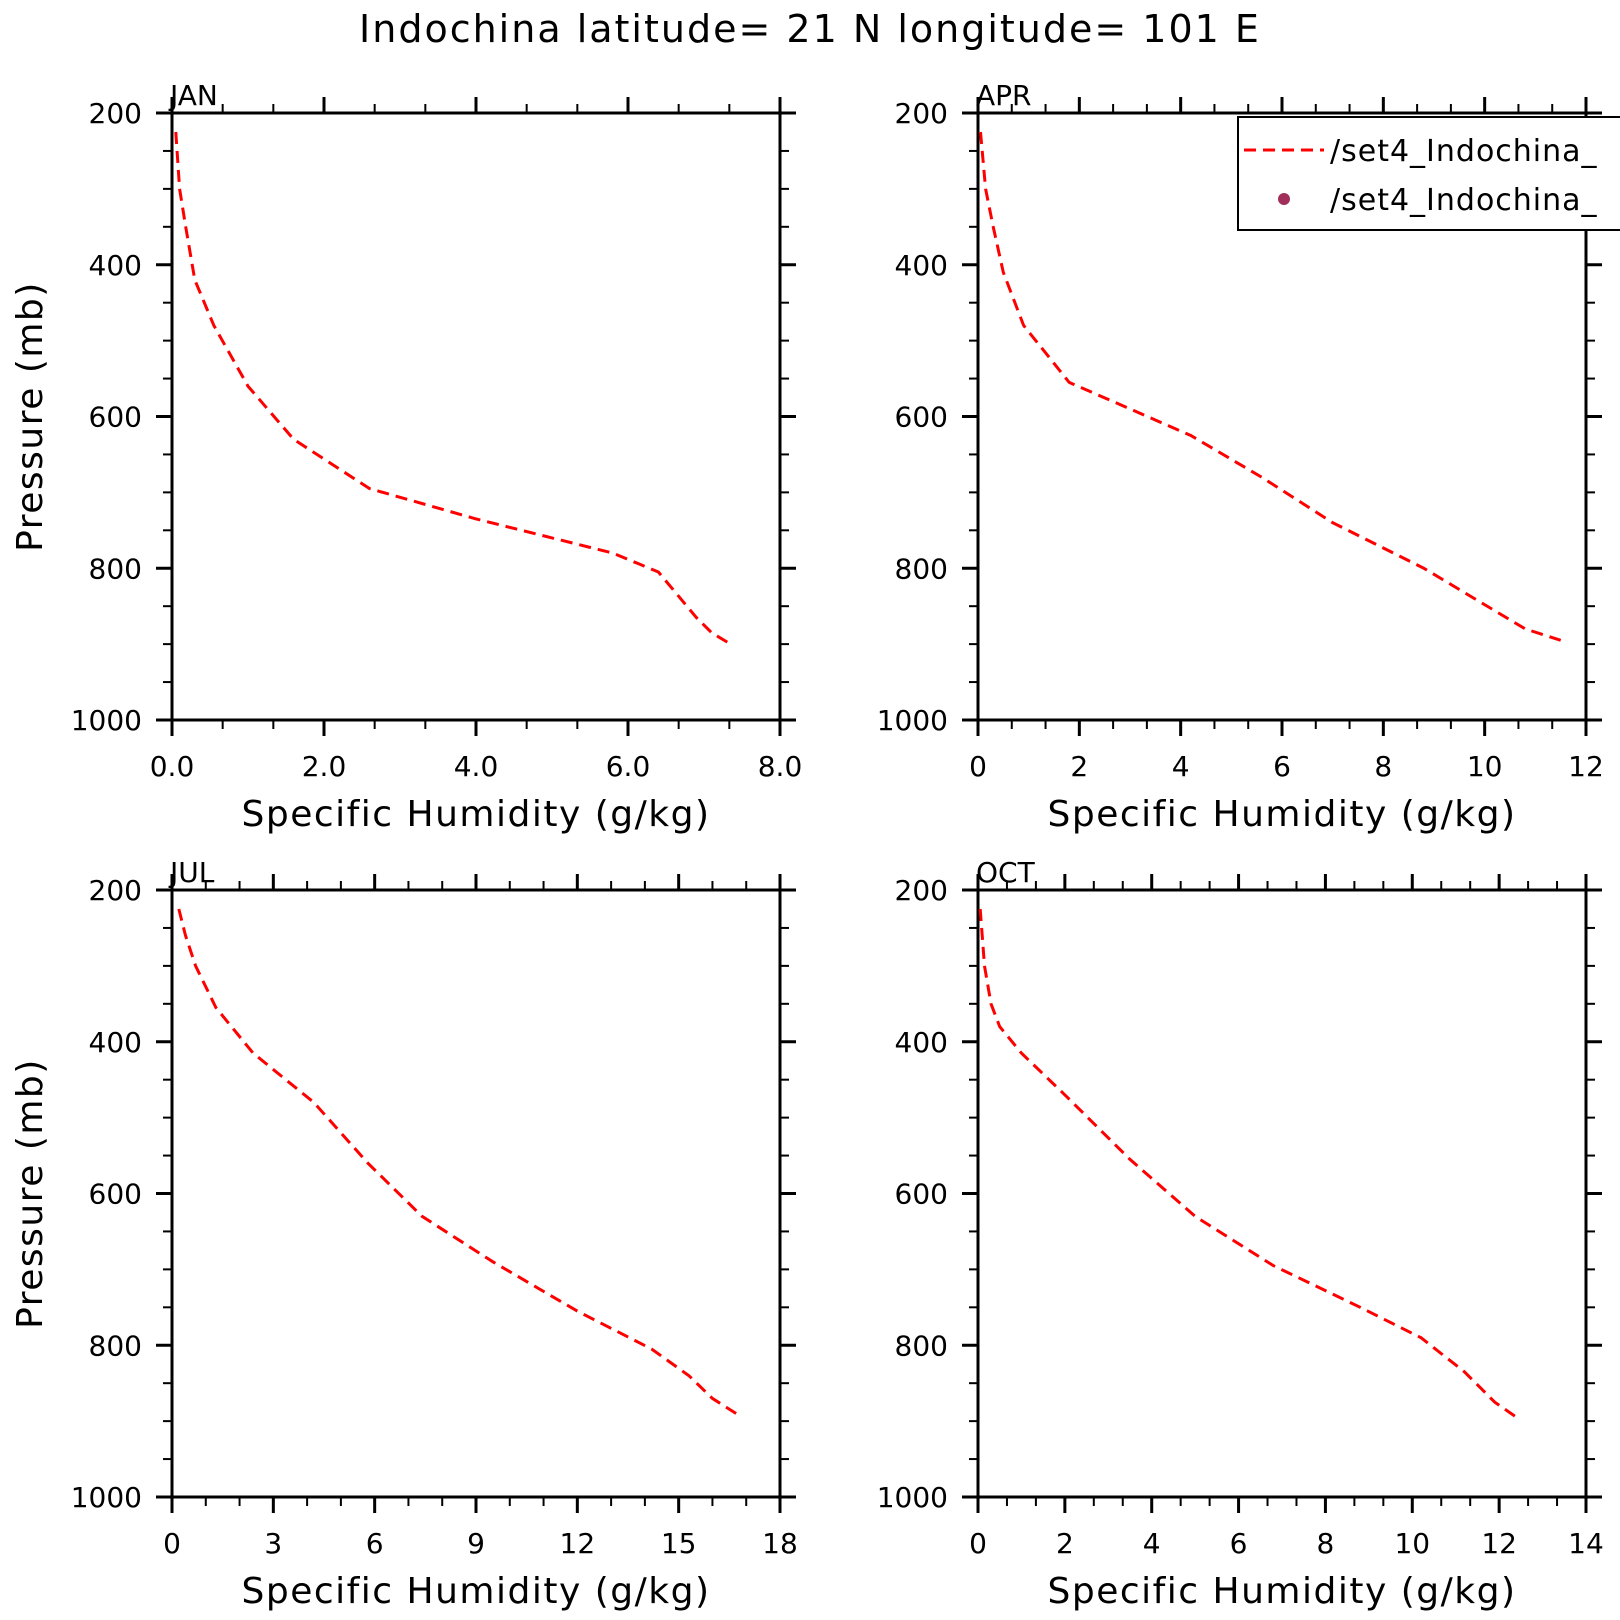  I want to click on x-tick-label: 0.0, so click(172, 766).